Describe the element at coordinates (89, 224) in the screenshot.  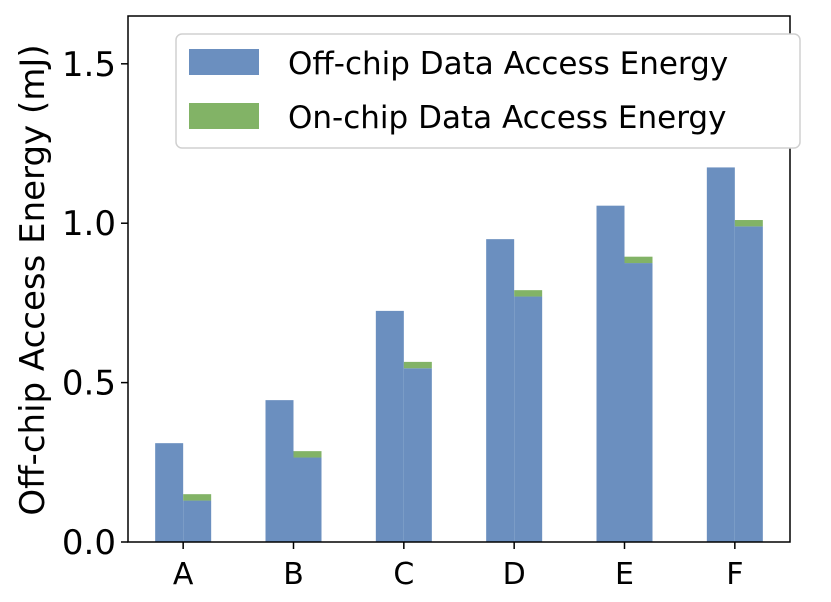
I see `y-tick-label: 1.0` at that location.